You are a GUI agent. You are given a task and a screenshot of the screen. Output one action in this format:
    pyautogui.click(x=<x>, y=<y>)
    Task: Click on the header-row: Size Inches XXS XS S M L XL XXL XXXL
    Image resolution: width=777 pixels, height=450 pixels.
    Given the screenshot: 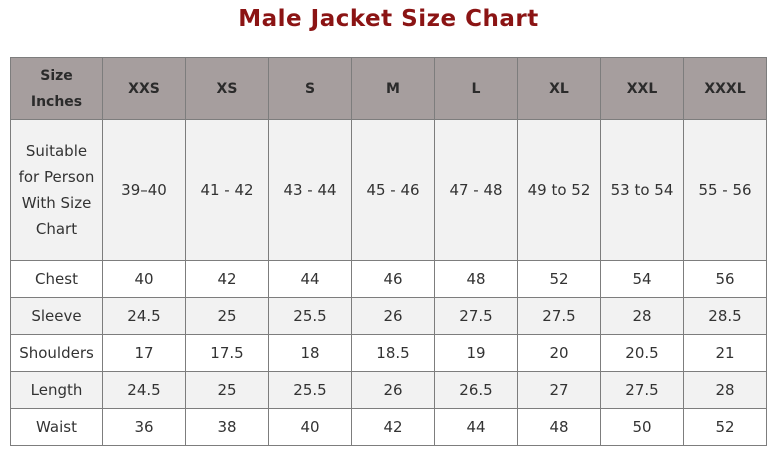 What is the action you would take?
    pyautogui.click(x=388, y=88)
    